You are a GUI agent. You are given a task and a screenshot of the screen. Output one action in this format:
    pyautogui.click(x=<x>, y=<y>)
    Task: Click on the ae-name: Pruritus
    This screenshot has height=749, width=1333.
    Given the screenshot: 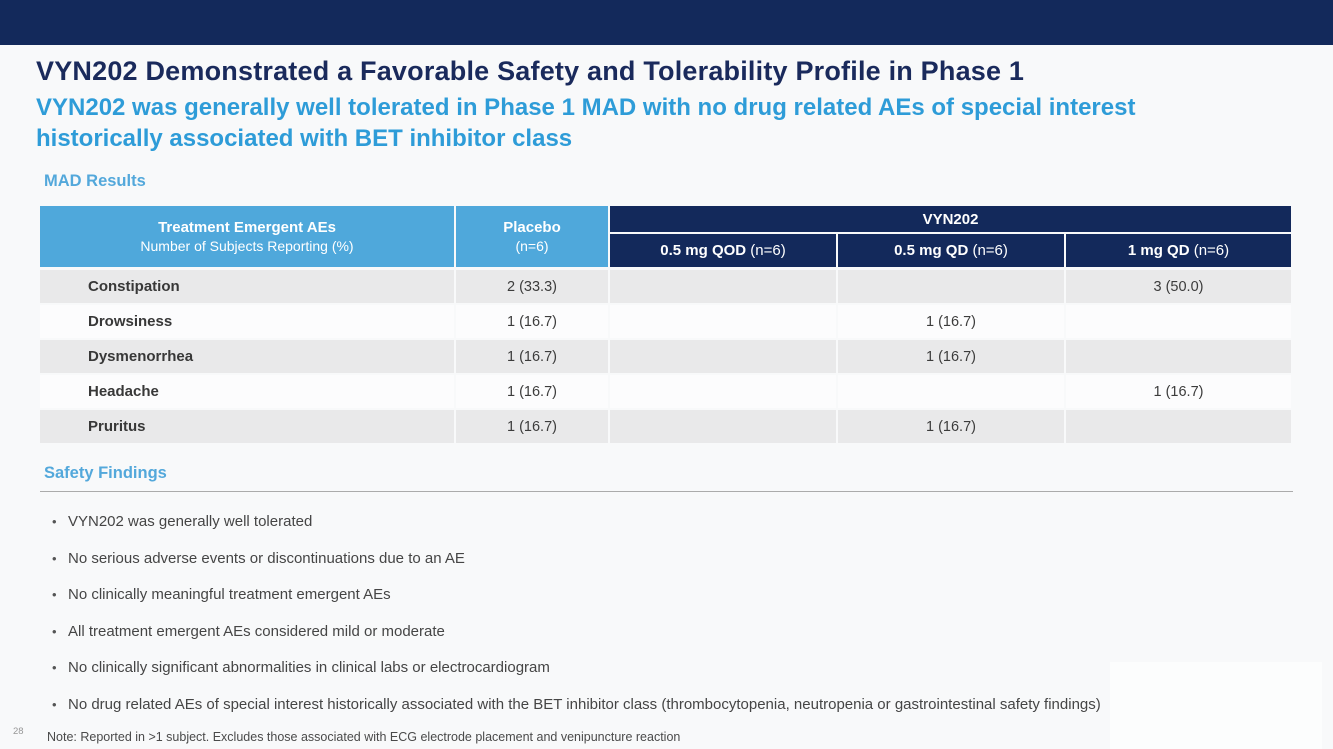 What is the action you would take?
    pyautogui.click(x=247, y=426)
    